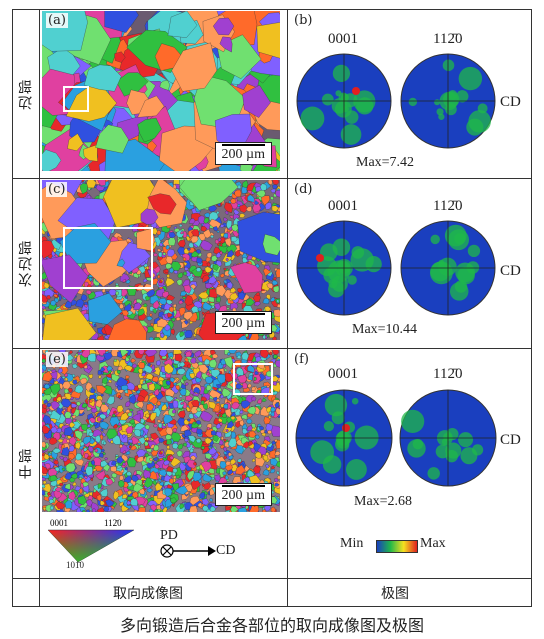 Image resolution: width=544 pixels, height=639 pixels. Describe the element at coordinates (448, 39) in the screenshot. I see `pf-title-1120: 112̄0` at that location.